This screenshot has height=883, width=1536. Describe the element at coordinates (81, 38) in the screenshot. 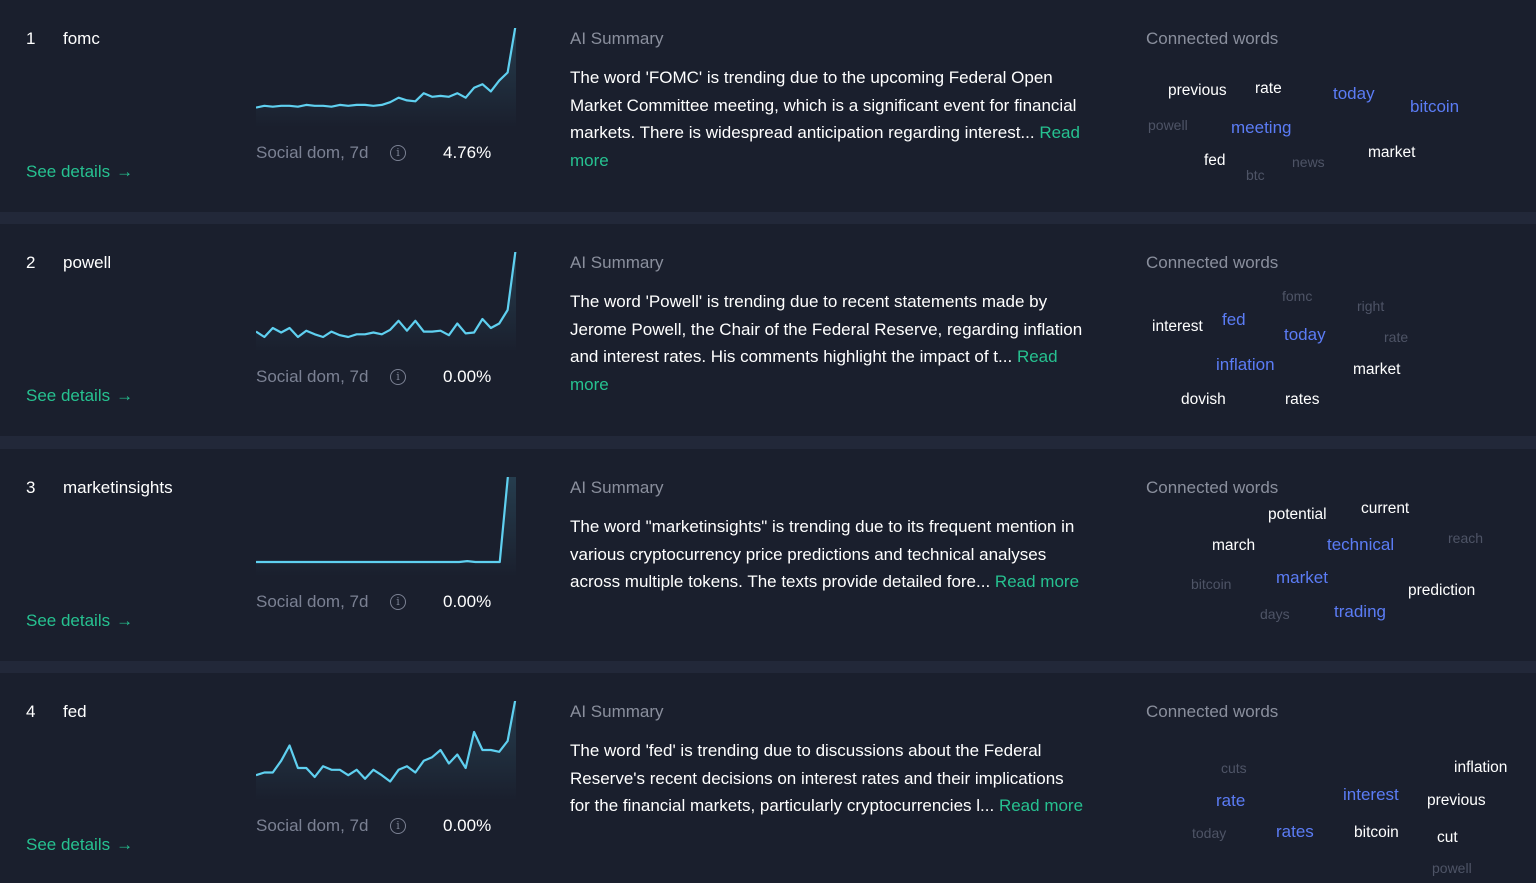

I see `trending-word: fomc` at that location.